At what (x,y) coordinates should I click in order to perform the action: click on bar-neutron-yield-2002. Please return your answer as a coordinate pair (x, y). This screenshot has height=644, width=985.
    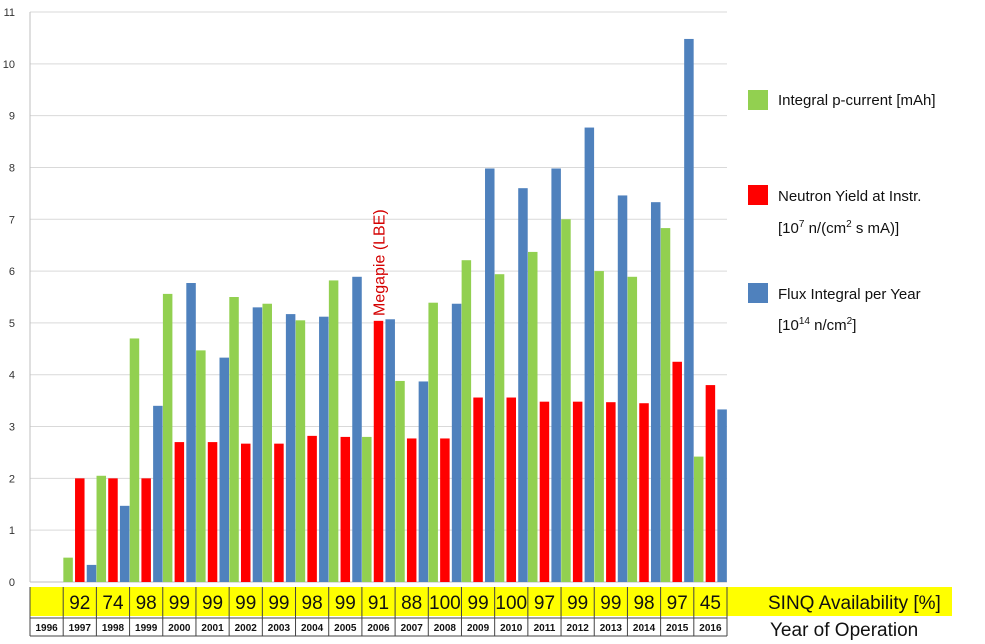
    Looking at the image, I should click on (245, 512).